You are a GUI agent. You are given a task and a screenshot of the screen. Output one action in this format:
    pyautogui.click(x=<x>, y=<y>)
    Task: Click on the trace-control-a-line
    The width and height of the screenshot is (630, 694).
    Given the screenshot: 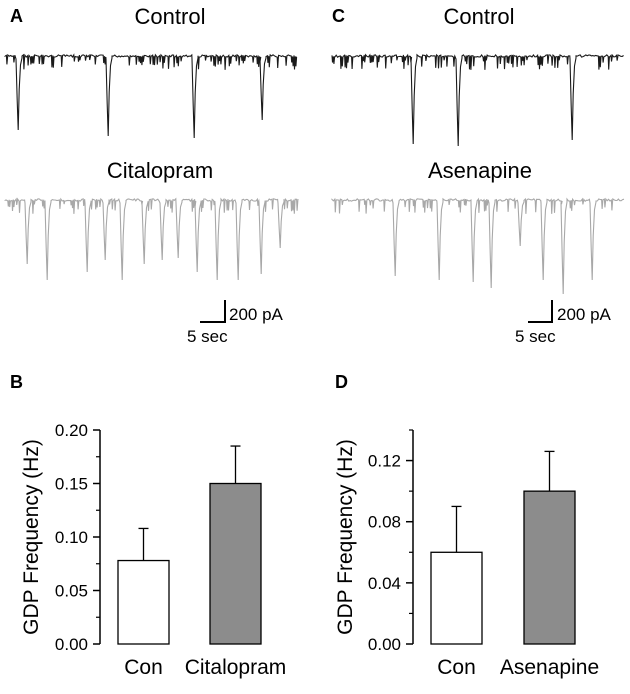 What is the action you would take?
    pyautogui.click(x=151, y=96)
    